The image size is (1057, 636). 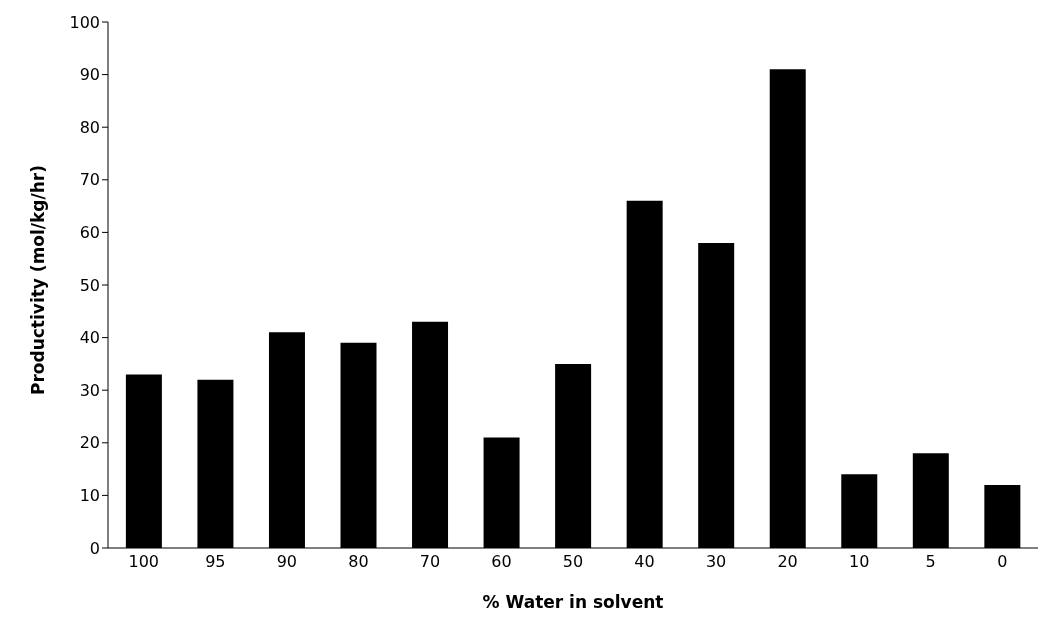 I want to click on x-tick-label: 95, so click(x=215, y=562).